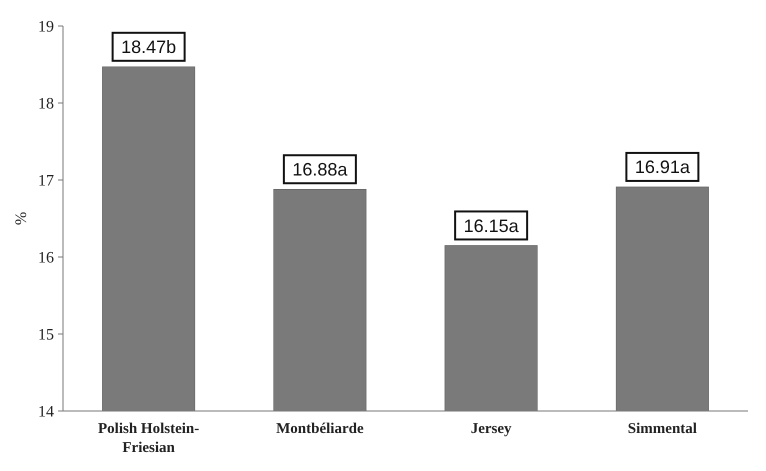 The height and width of the screenshot is (471, 766). What do you see at coordinates (46, 335) in the screenshot?
I see `y-tick-label: 15` at bounding box center [46, 335].